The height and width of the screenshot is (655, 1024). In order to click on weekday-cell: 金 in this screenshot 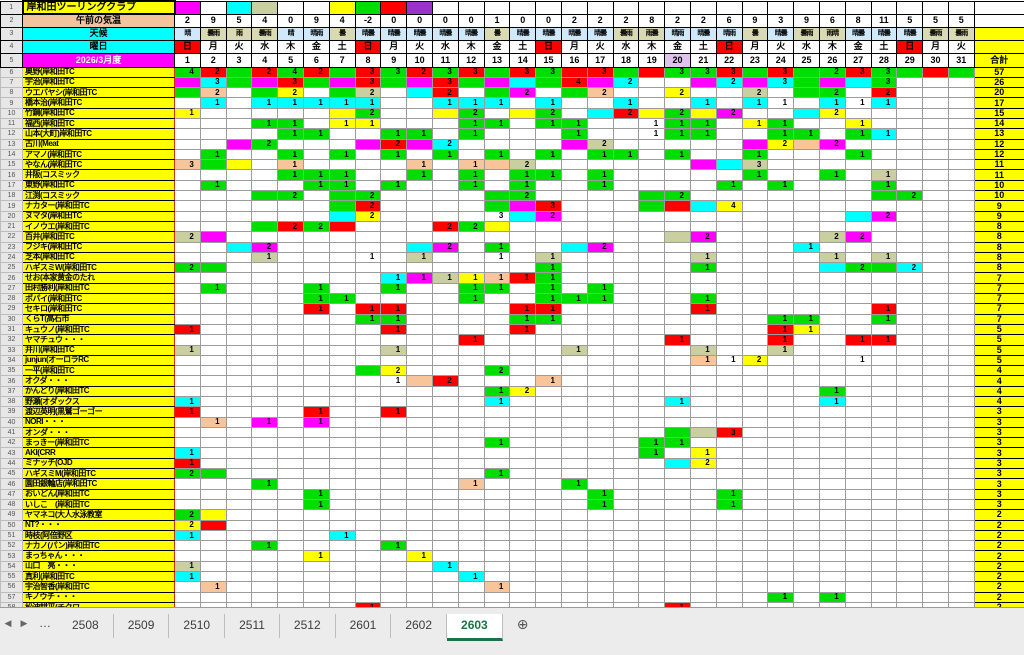, I will do `click(497, 46)`.